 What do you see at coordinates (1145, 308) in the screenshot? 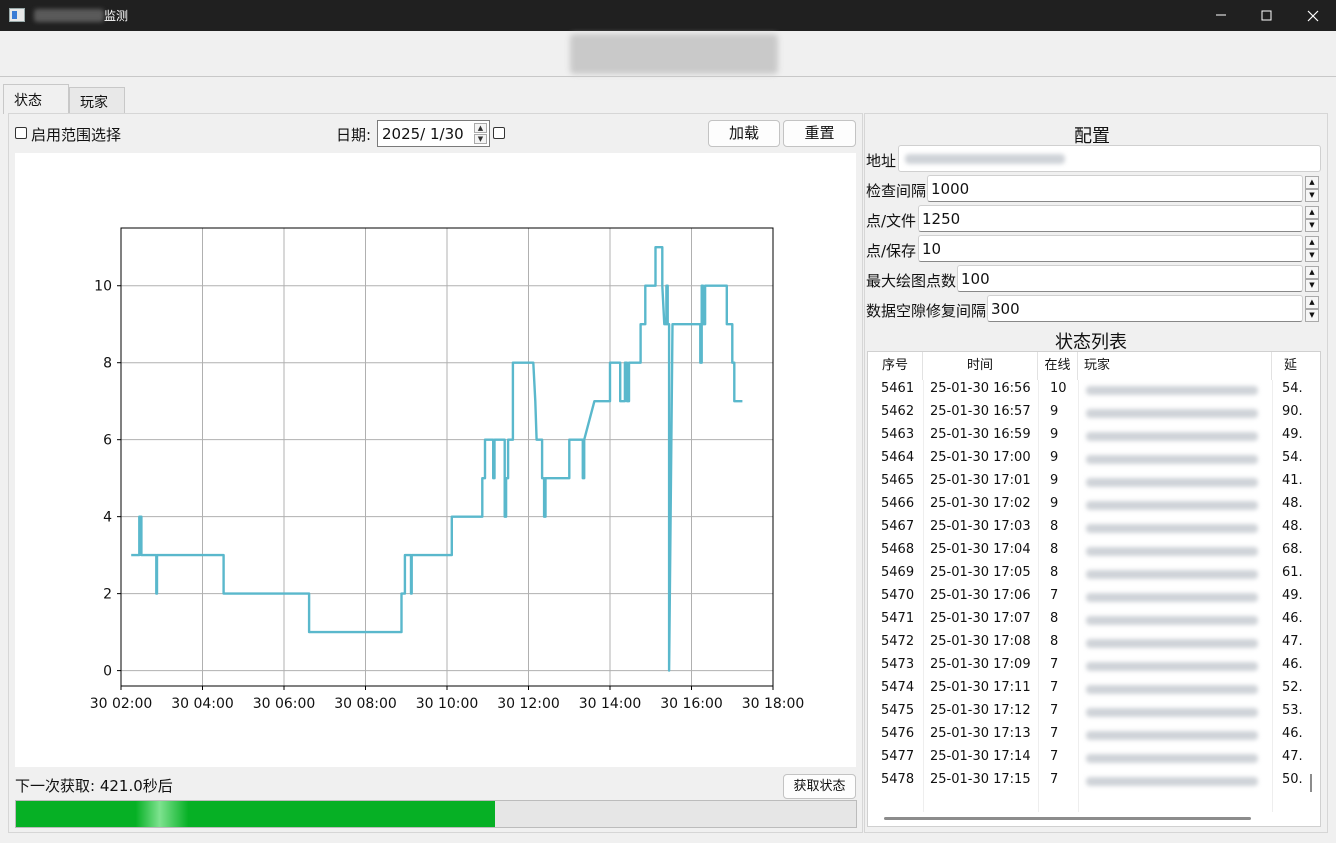
I see `gap-fix-interval-input: 300` at bounding box center [1145, 308].